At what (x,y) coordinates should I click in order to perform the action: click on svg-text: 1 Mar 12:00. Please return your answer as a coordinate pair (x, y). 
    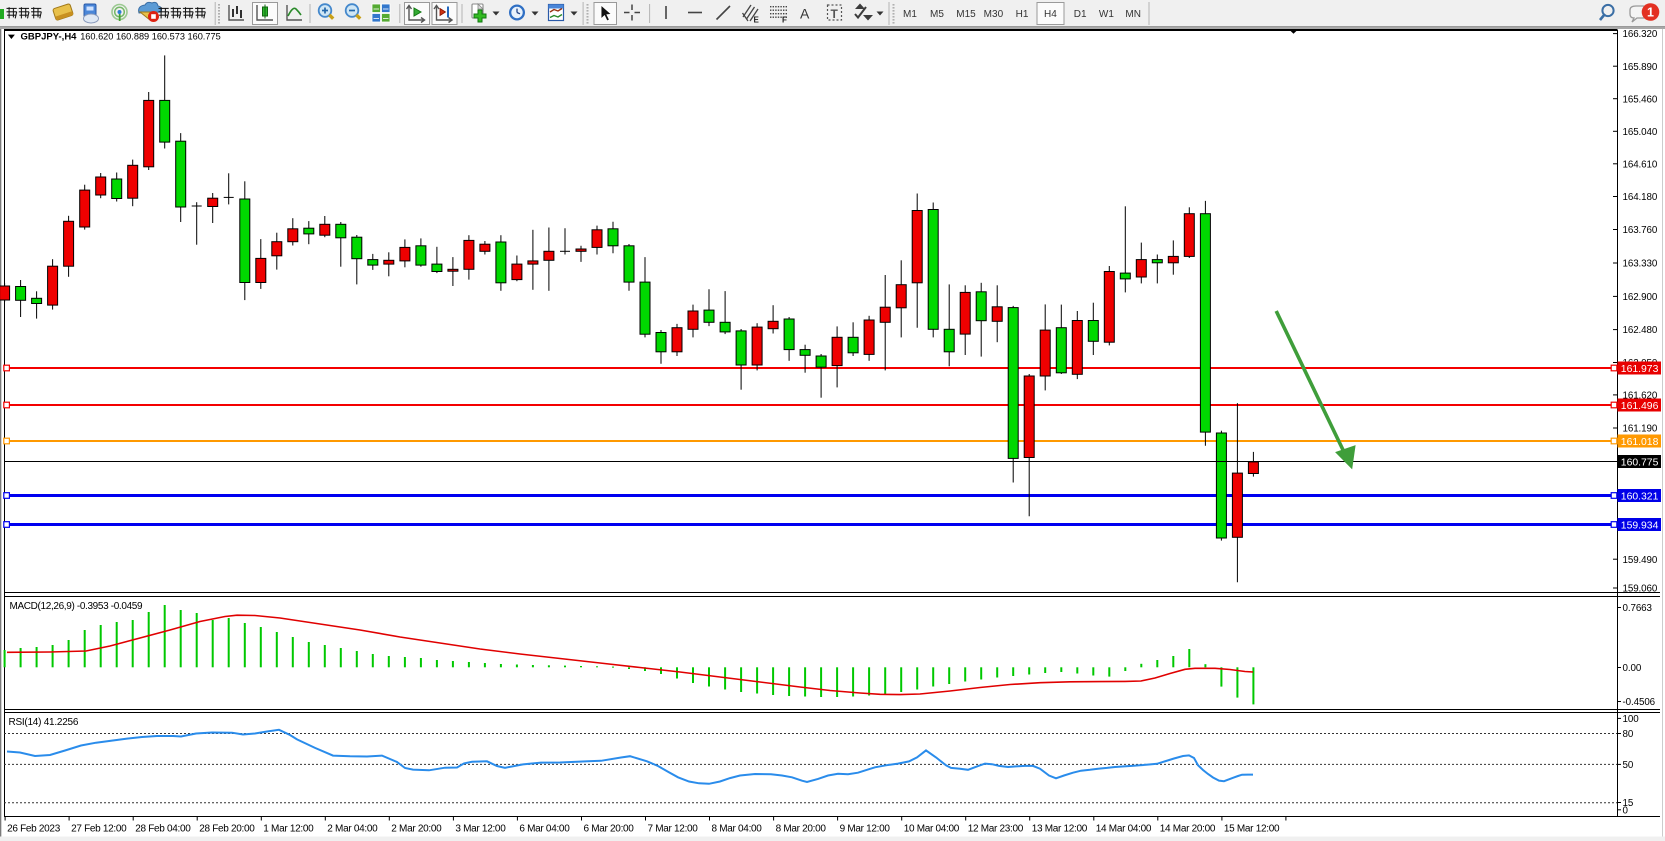
    Looking at the image, I should click on (288, 829).